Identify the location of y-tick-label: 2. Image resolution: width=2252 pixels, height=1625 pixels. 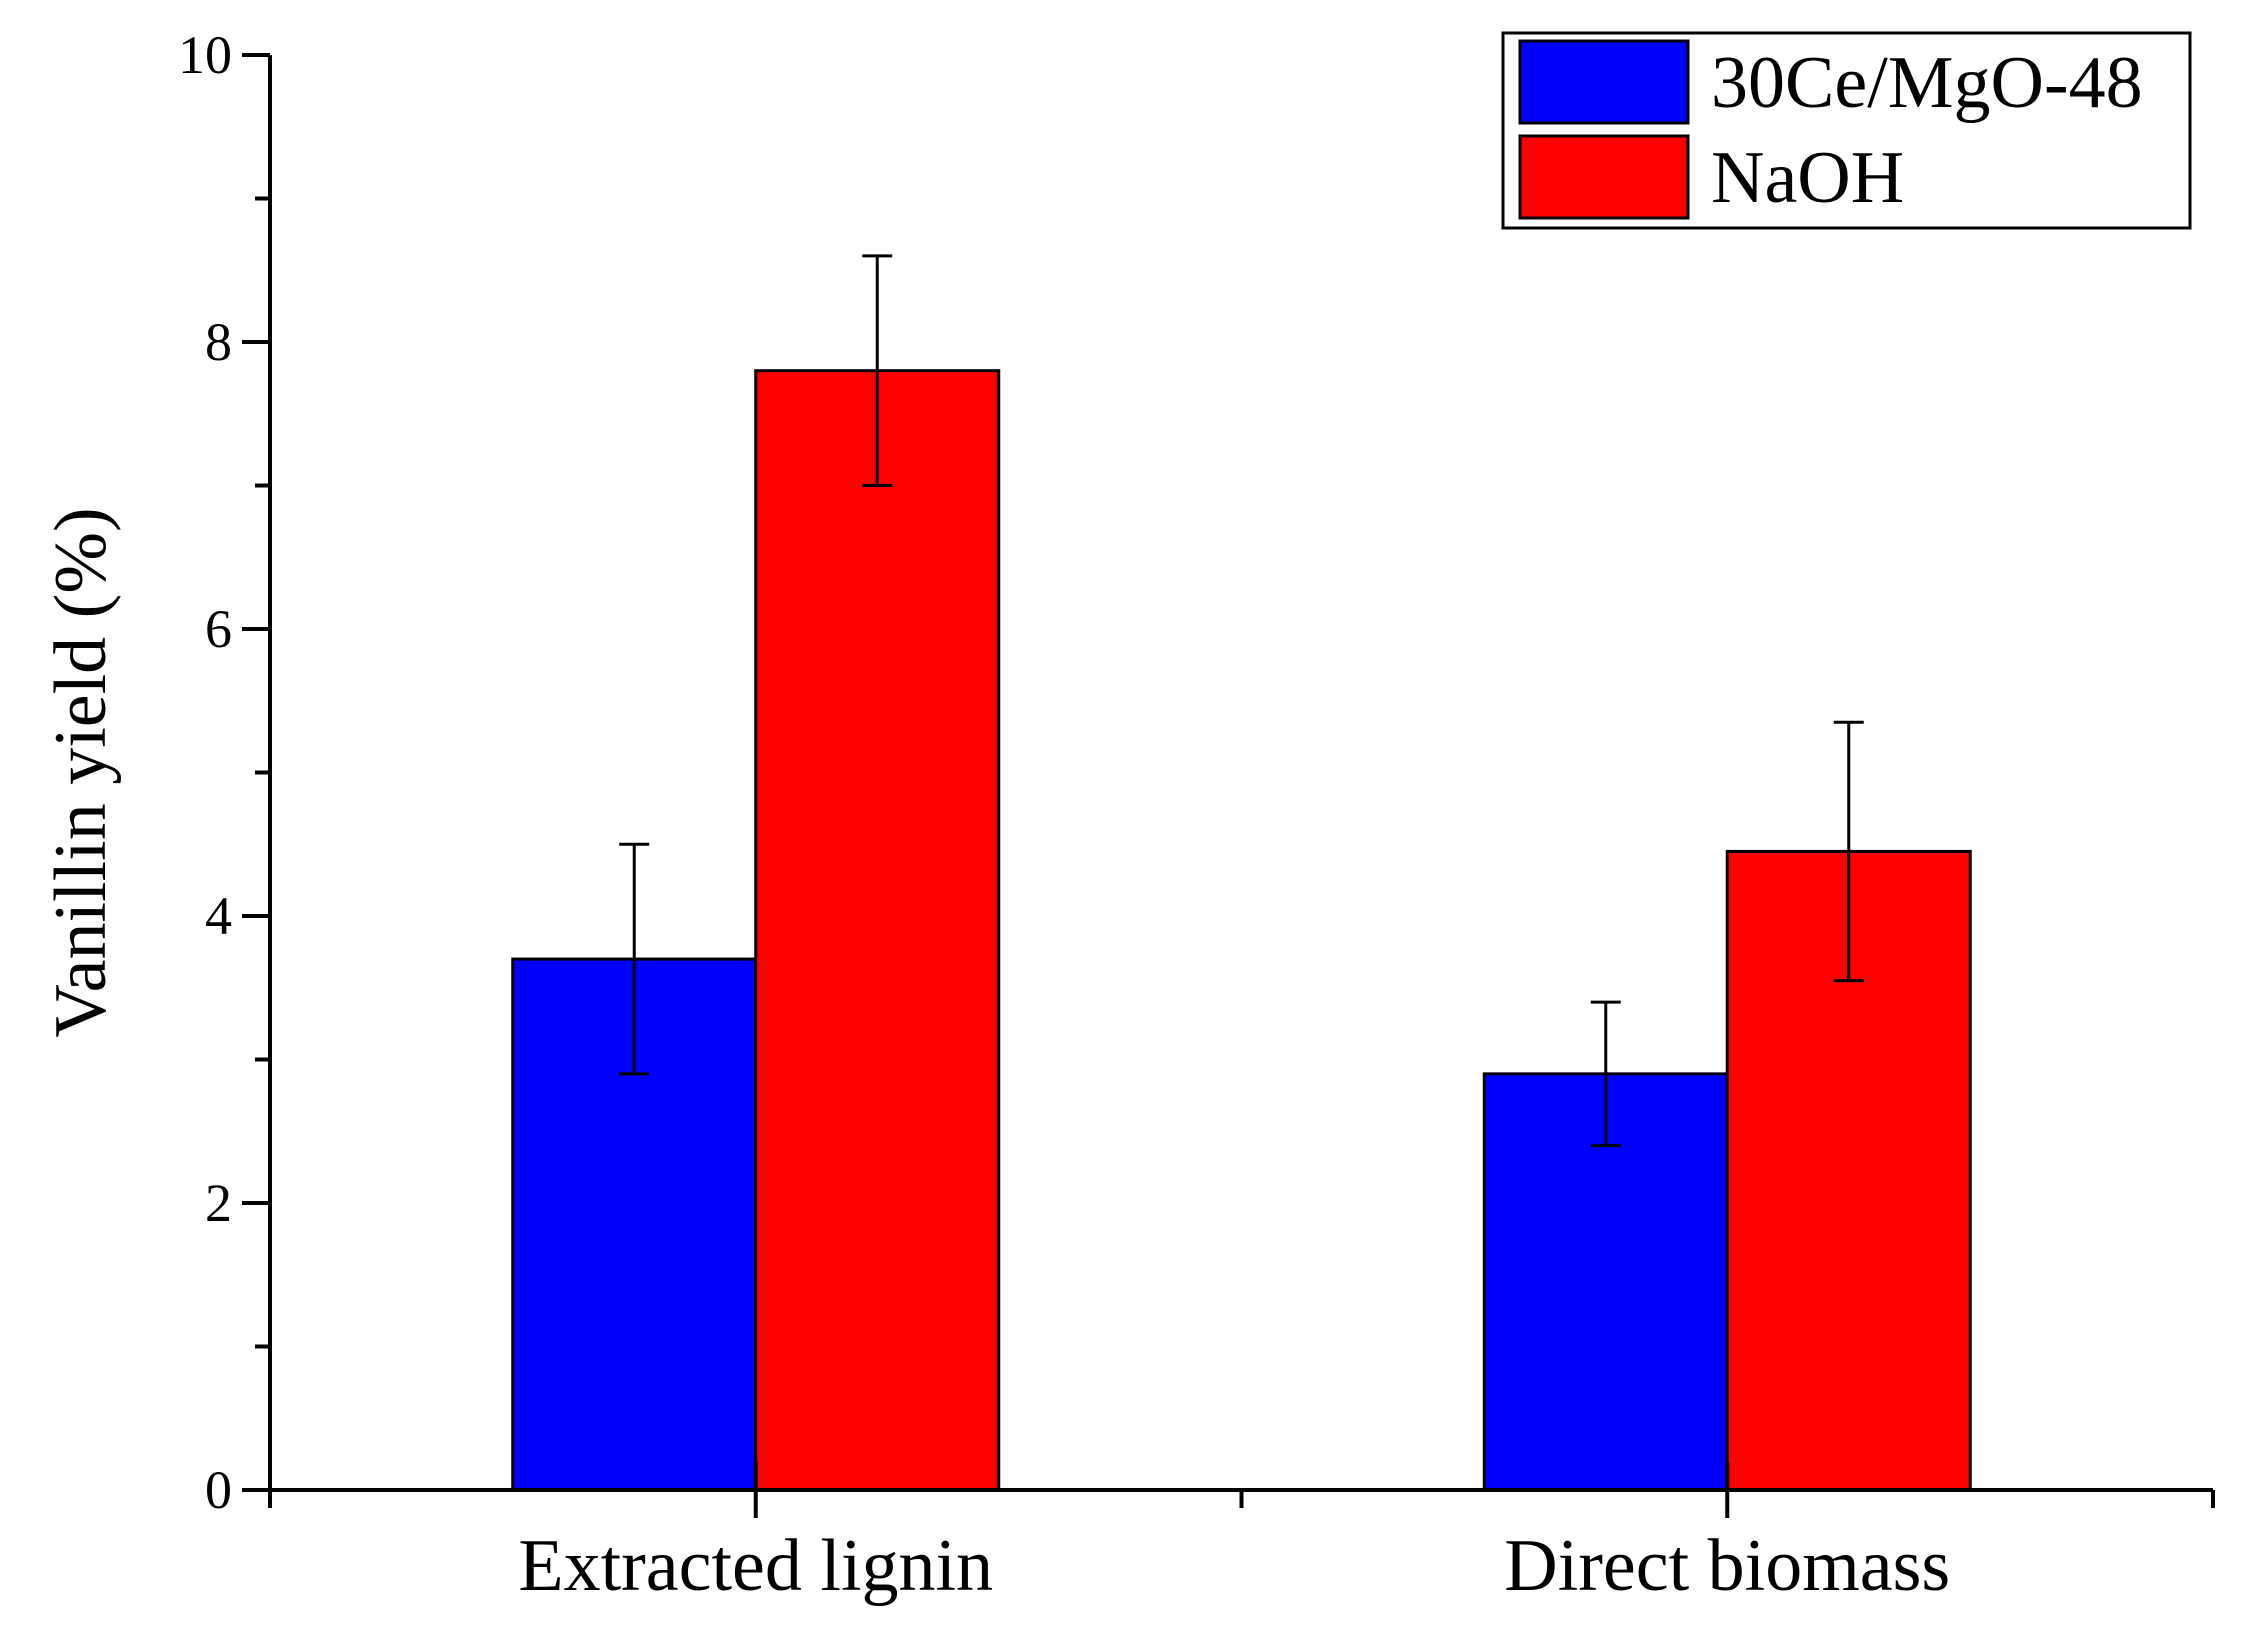
(218, 1203).